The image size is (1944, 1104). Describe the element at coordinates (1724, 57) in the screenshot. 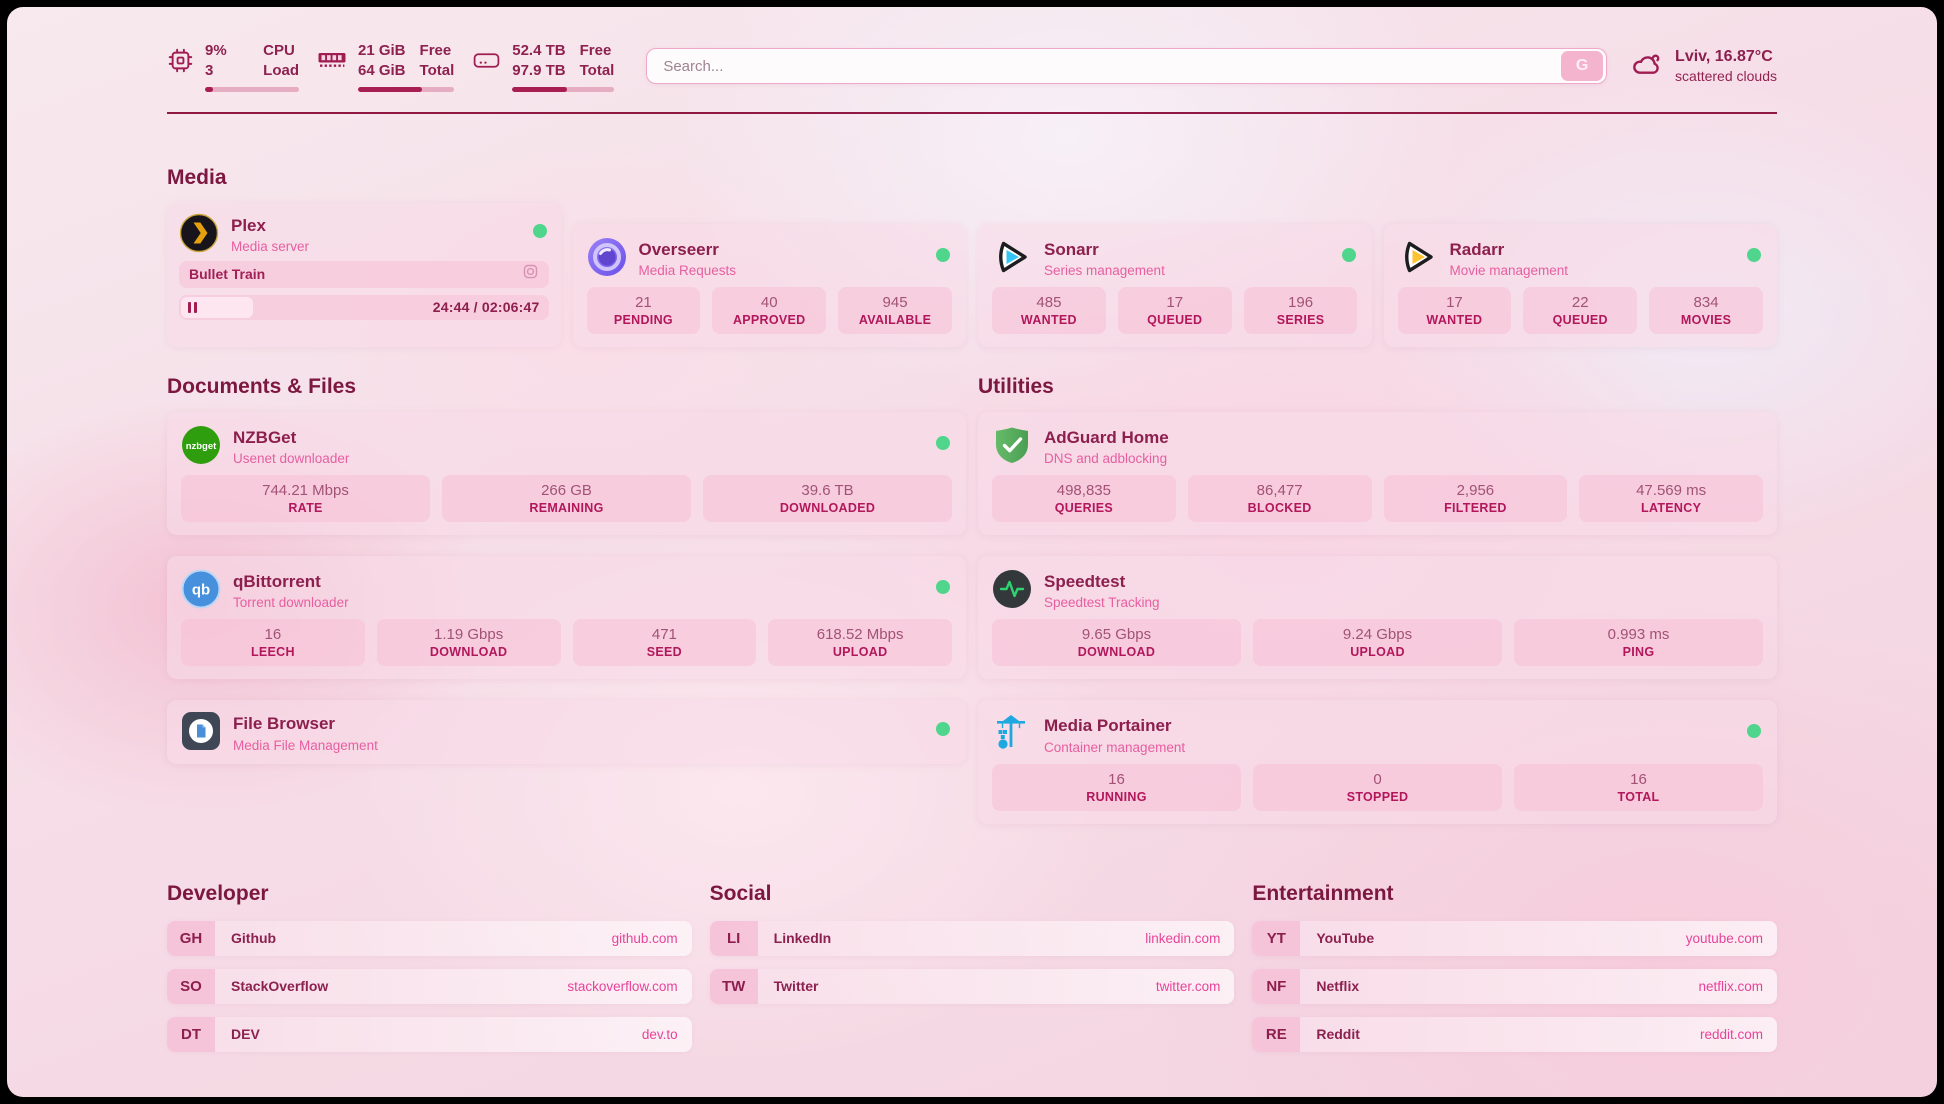

I see `weather-location: Lviv, 16.87°C` at that location.